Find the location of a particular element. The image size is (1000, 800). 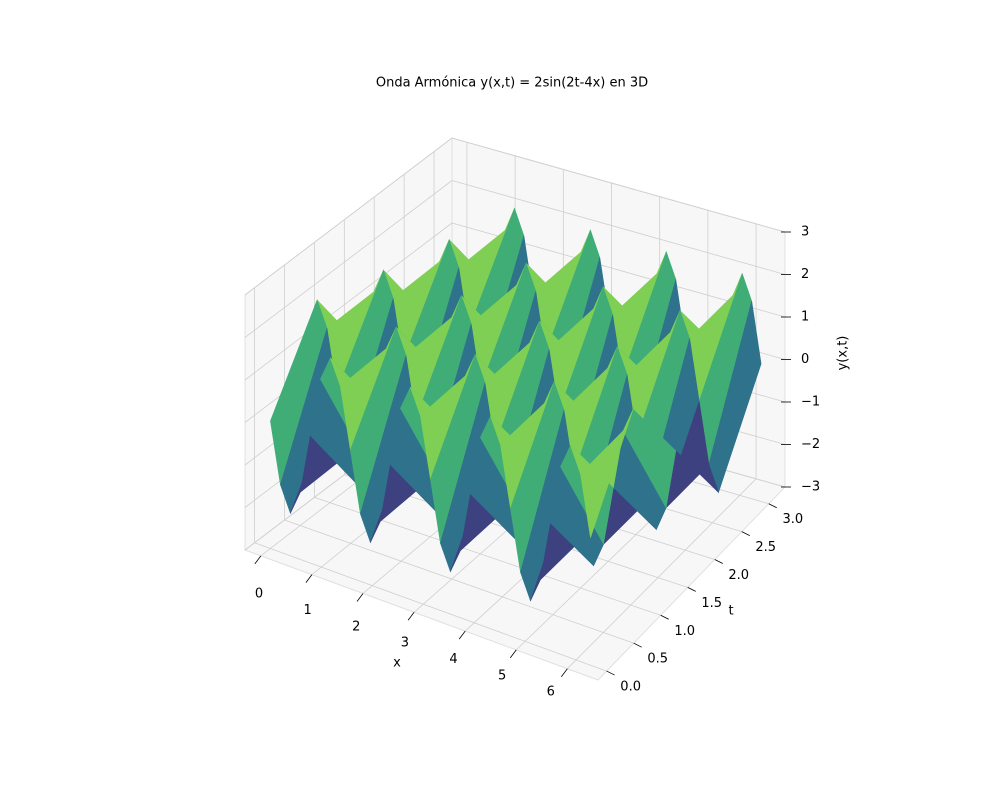

z-tick-label: 2 is located at coordinates (805, 274).